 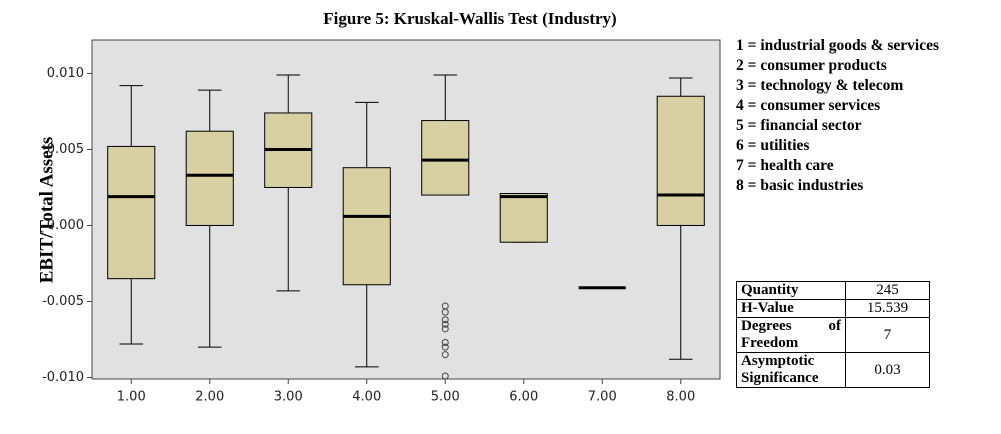 I want to click on table-cell: Degrees of Freedom, so click(x=791, y=335).